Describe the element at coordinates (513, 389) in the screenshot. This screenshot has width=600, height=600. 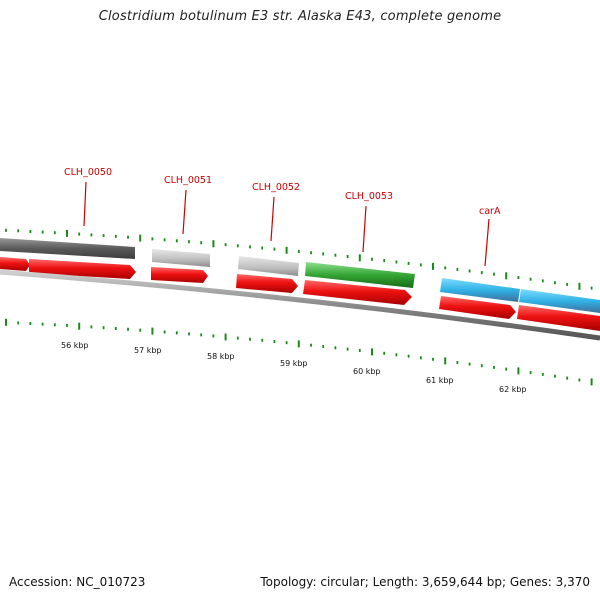
I see `scale-label: 62 kbp` at that location.